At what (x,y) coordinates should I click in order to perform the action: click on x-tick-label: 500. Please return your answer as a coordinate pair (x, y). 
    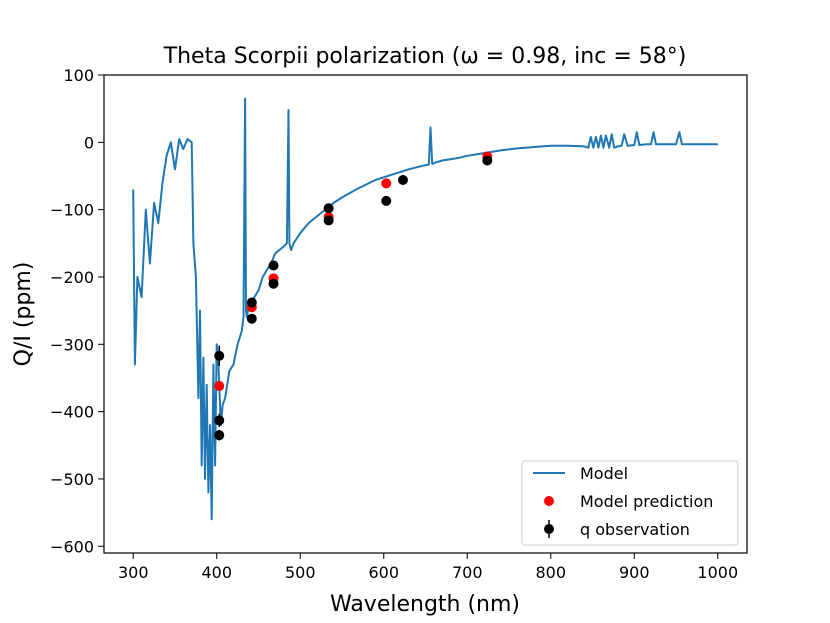
    Looking at the image, I should click on (300, 572).